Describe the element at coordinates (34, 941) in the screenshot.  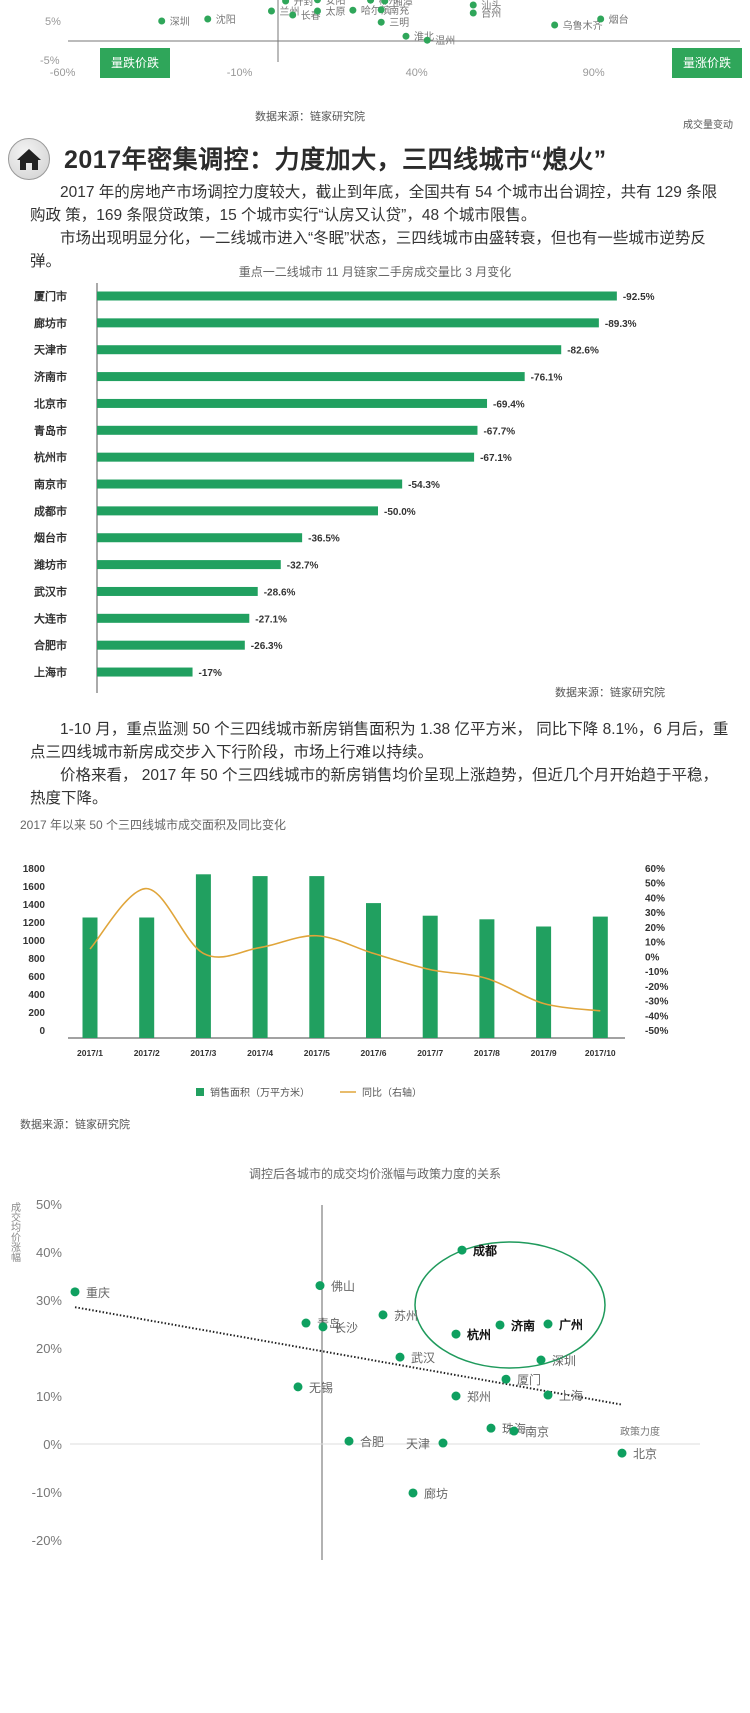
I see `left-tick-label: 1000` at that location.